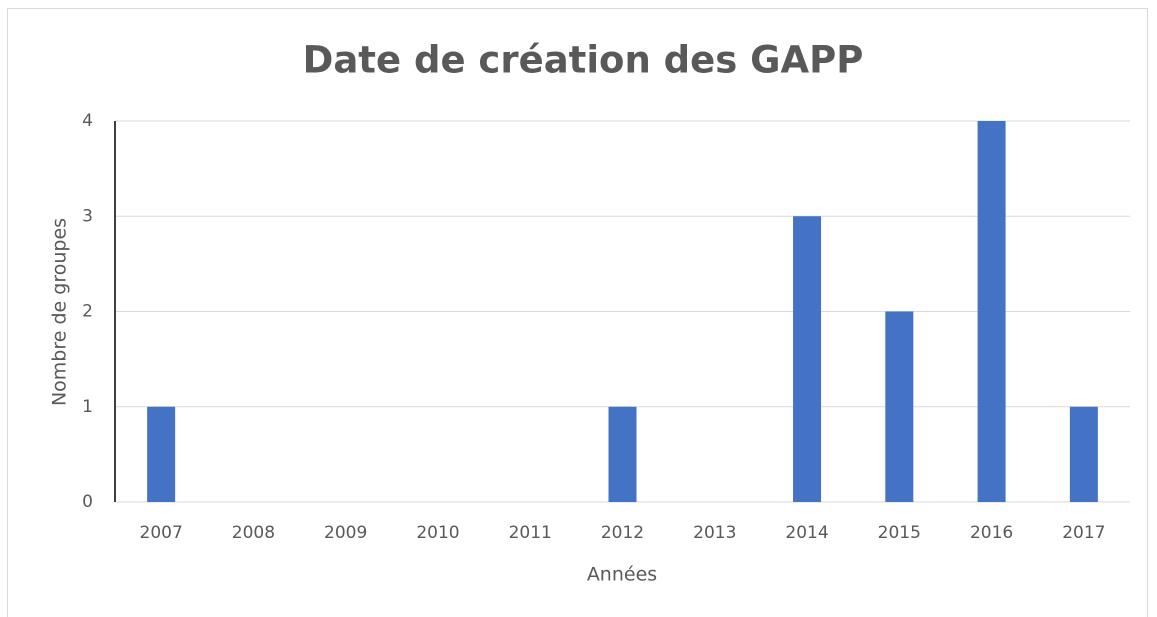 Image resolution: width=1157 pixels, height=617 pixels. I want to click on chart-title: Date de création des GAPP, so click(583, 60).